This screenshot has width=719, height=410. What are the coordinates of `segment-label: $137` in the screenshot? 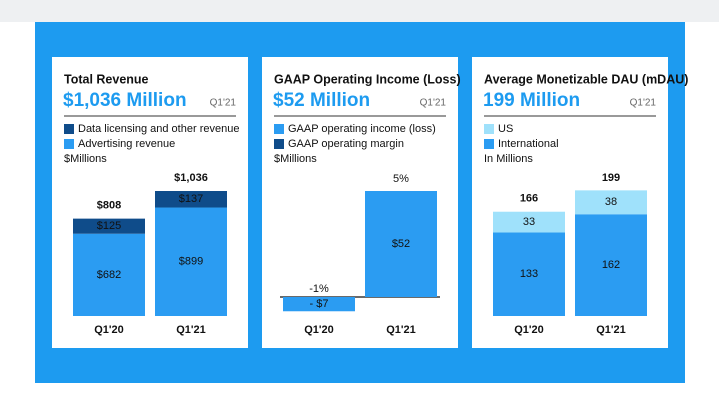 It's located at (191, 199).